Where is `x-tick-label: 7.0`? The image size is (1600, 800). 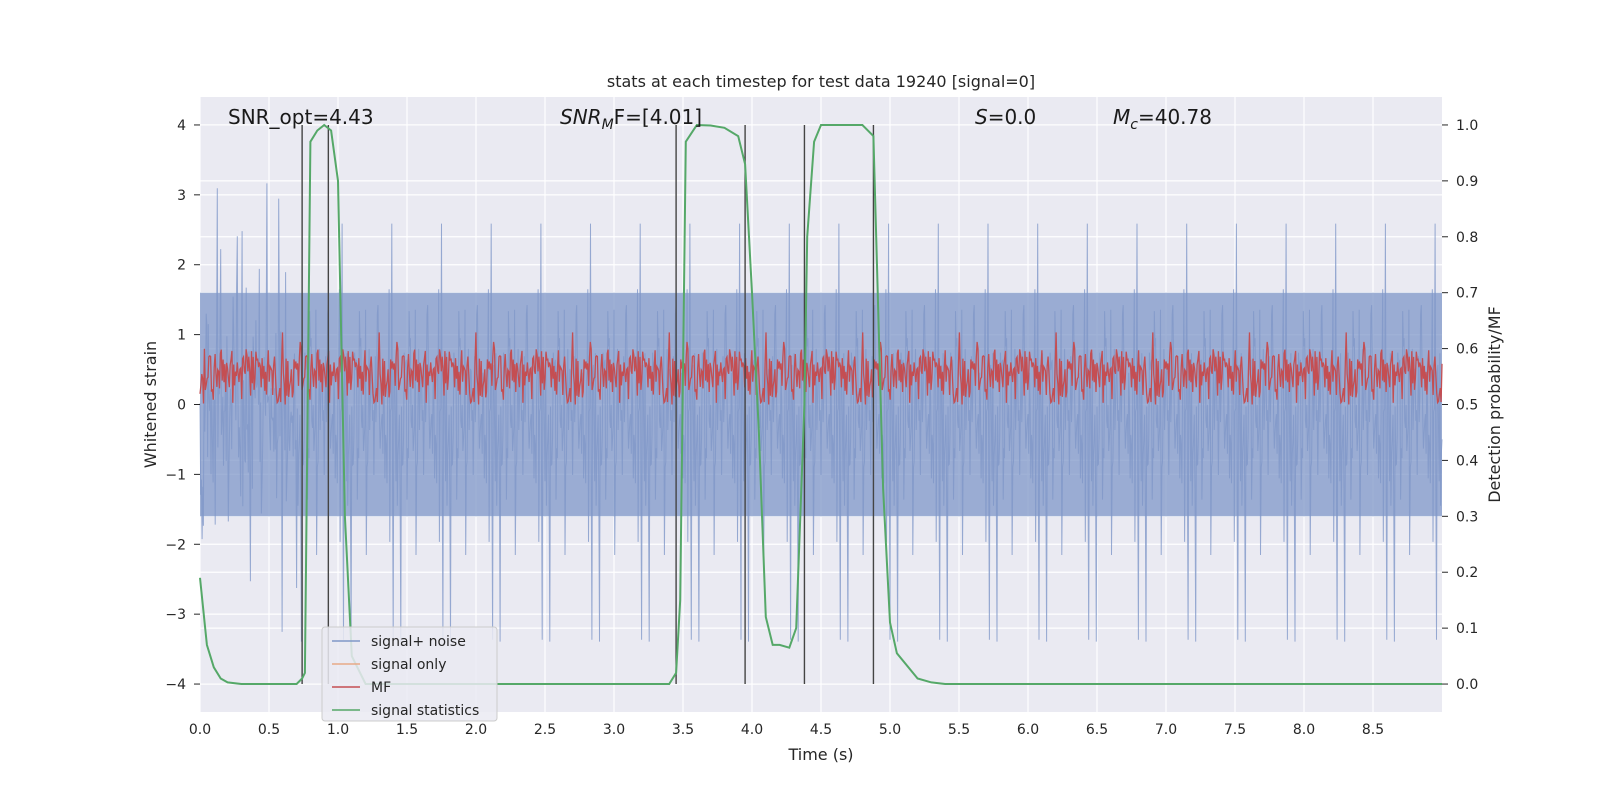
x-tick-label: 7.0 is located at coordinates (1166, 730).